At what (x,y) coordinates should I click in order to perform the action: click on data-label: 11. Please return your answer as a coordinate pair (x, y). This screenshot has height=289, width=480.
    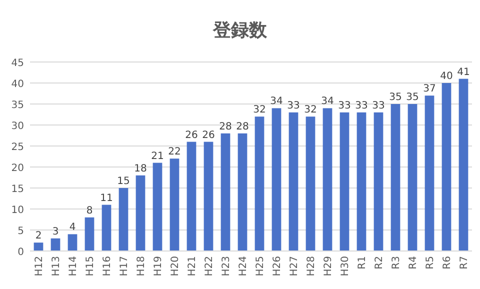
    Looking at the image, I should click on (106, 198).